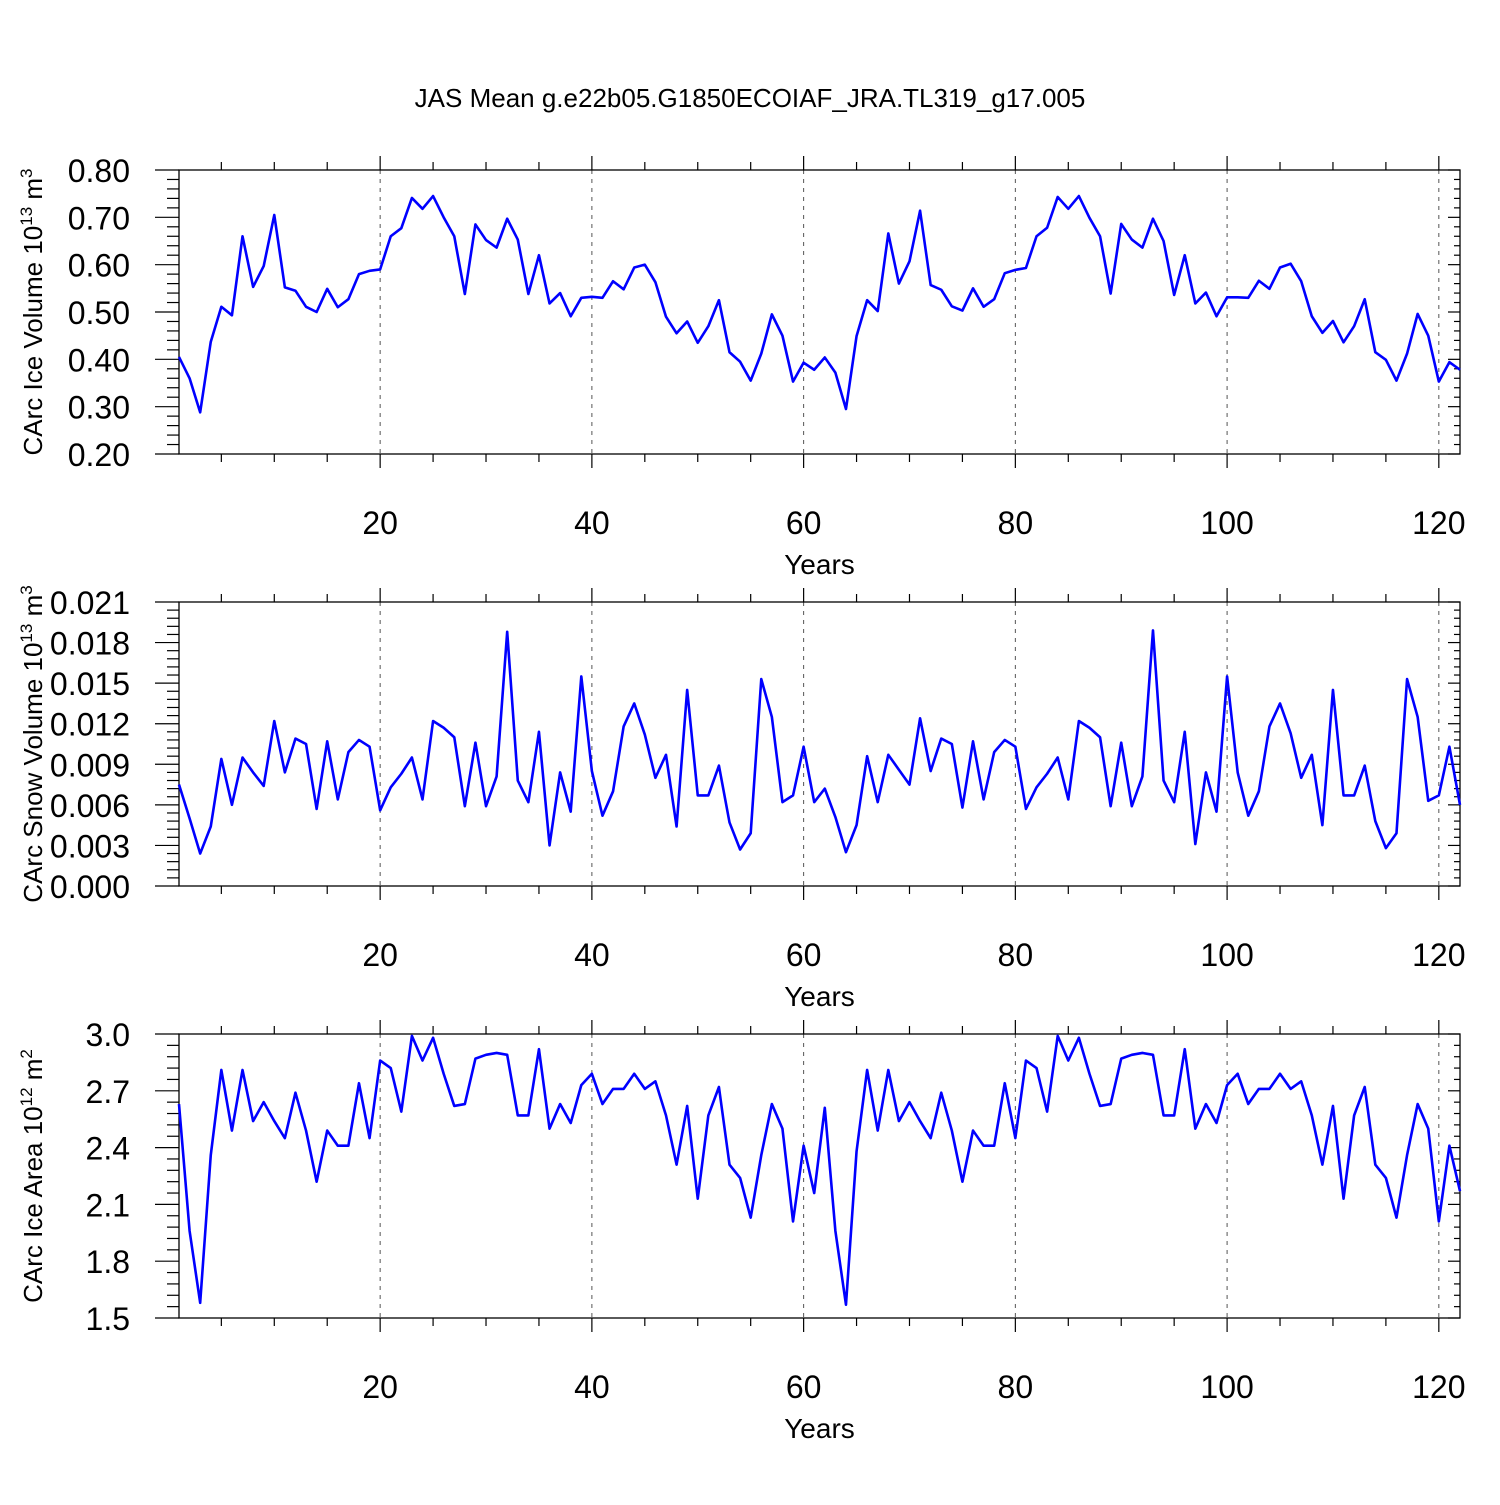 This screenshot has height=1505, width=1500. What do you see at coordinates (90, 806) in the screenshot?
I see `y-tick-label: 0.006` at bounding box center [90, 806].